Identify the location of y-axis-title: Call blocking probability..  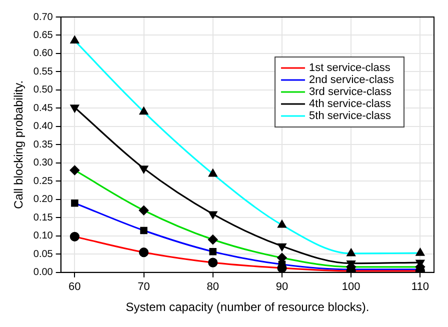
(19, 144).